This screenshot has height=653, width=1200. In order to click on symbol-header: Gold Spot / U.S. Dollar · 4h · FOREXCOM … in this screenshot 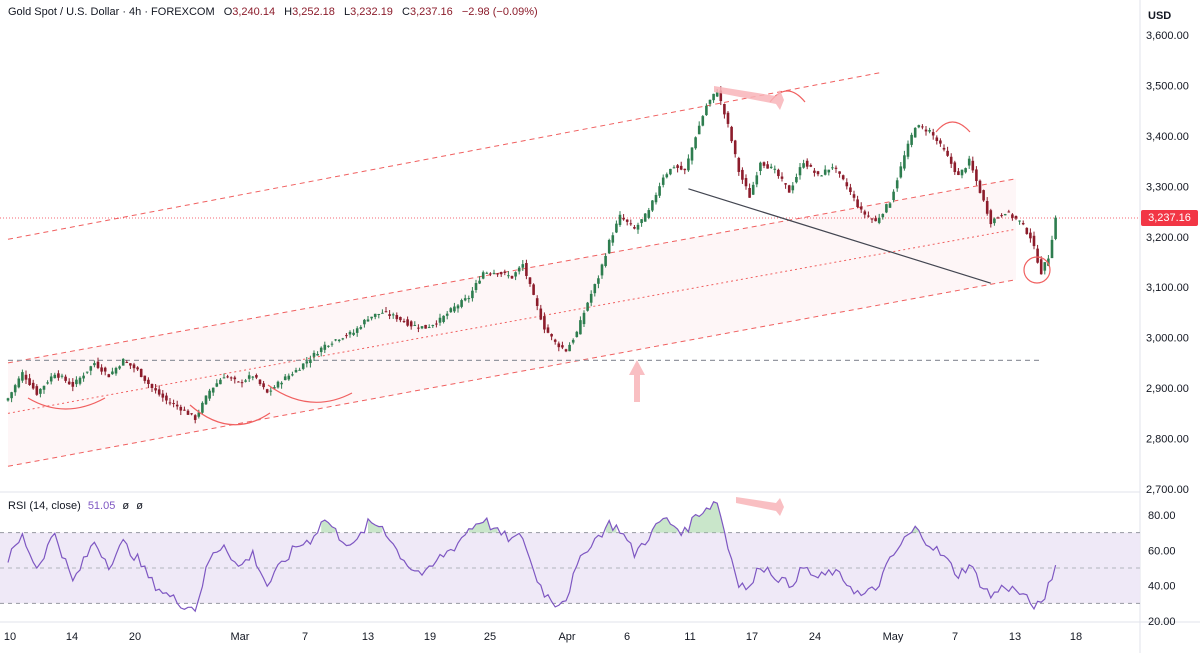, I will do `click(273, 12)`.